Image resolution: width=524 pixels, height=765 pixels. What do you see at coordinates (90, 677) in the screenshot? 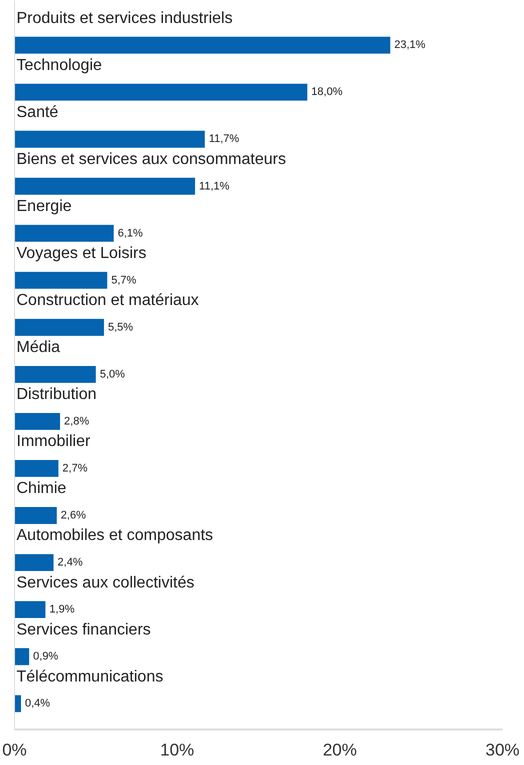
I see `y-tick-label: Télécommunications` at bounding box center [90, 677].